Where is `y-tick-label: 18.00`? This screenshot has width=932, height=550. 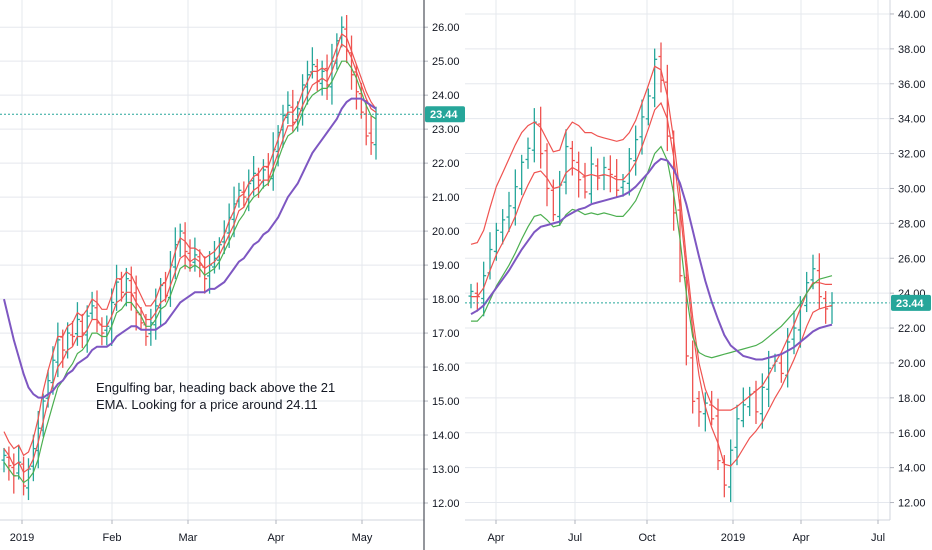
y-tick-label: 18.00 is located at coordinates (912, 399).